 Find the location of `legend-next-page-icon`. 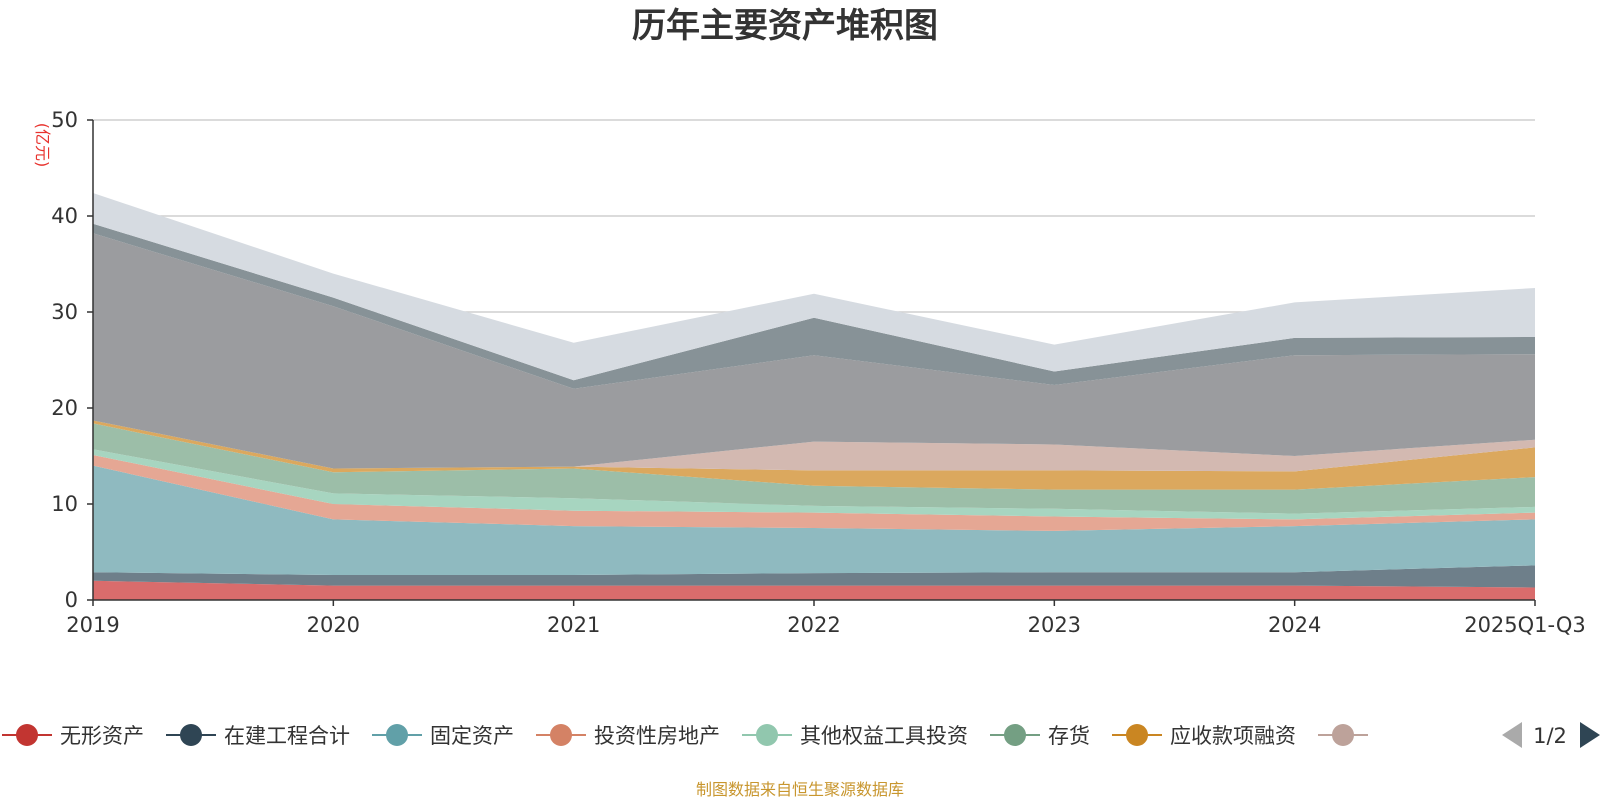

legend-next-page-icon is located at coordinates (1590, 735).